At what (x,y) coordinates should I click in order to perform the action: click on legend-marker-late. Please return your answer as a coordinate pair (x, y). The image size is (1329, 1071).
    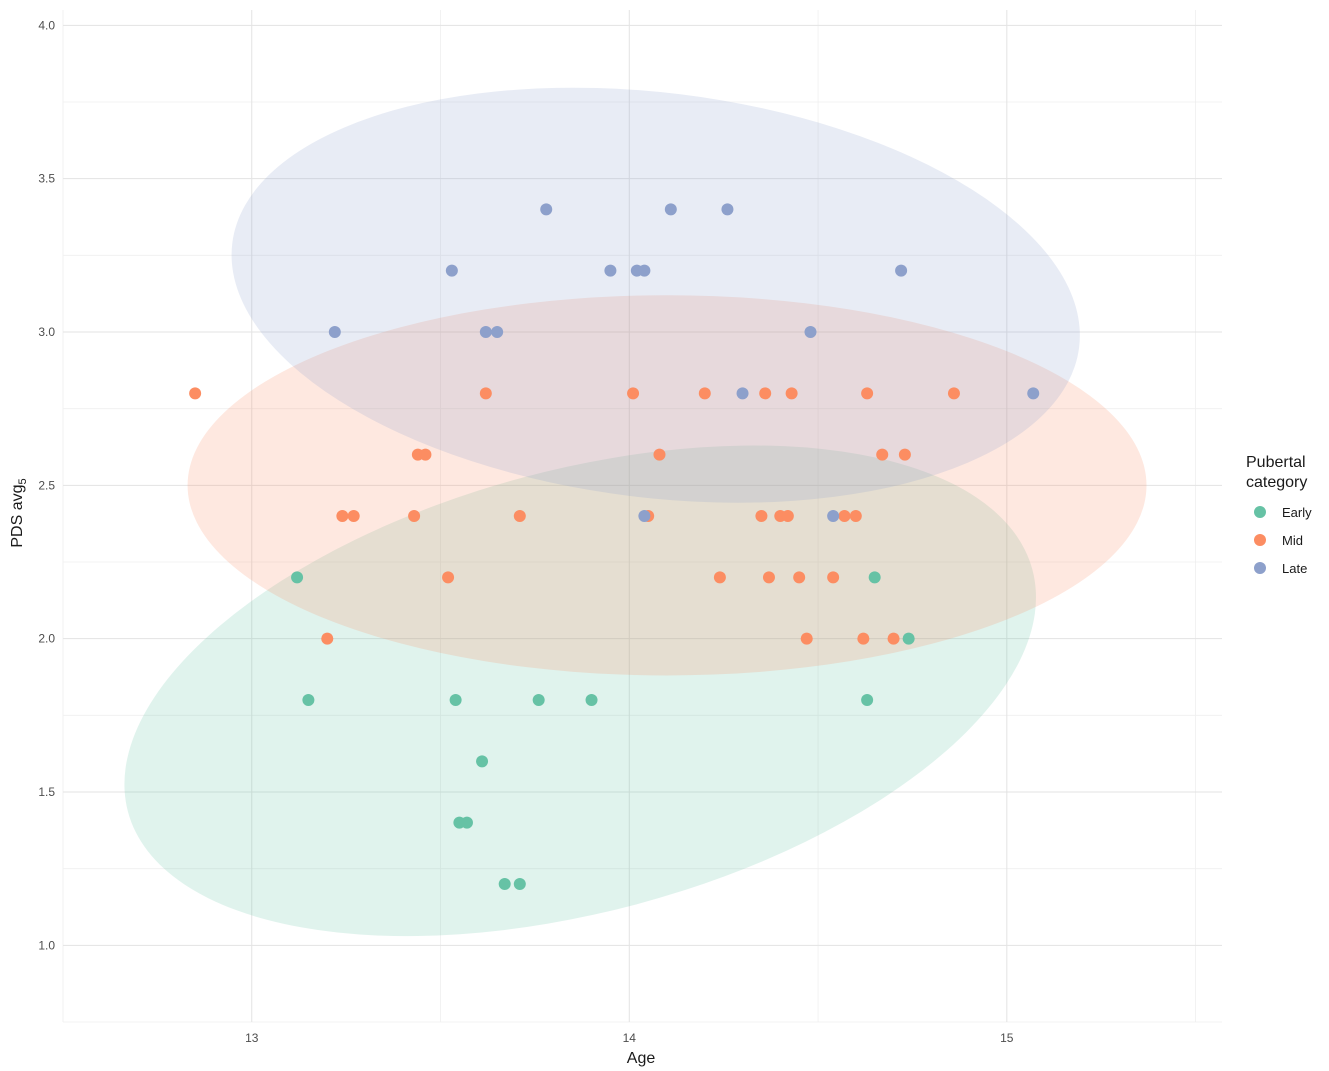
    Looking at the image, I should click on (1260, 568).